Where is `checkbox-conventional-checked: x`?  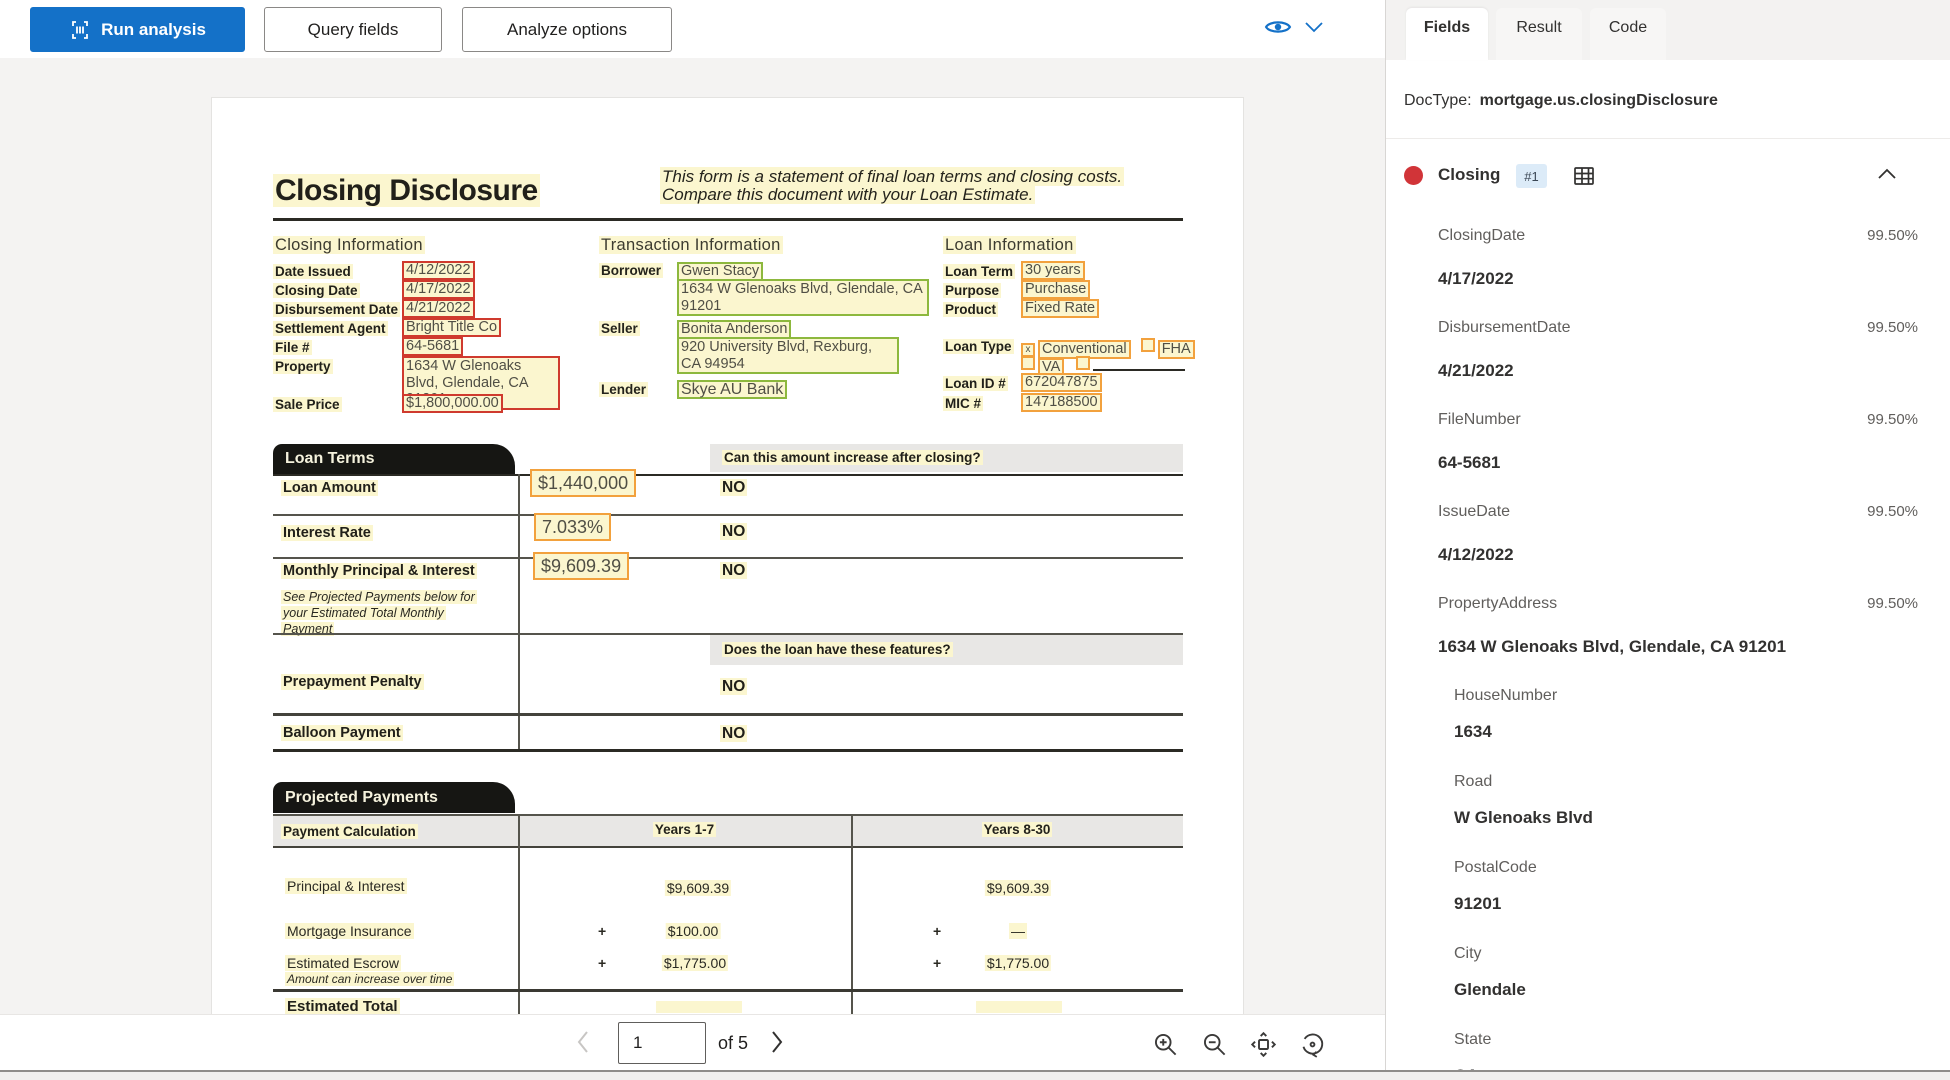 checkbox-conventional-checked: x is located at coordinates (1028, 350).